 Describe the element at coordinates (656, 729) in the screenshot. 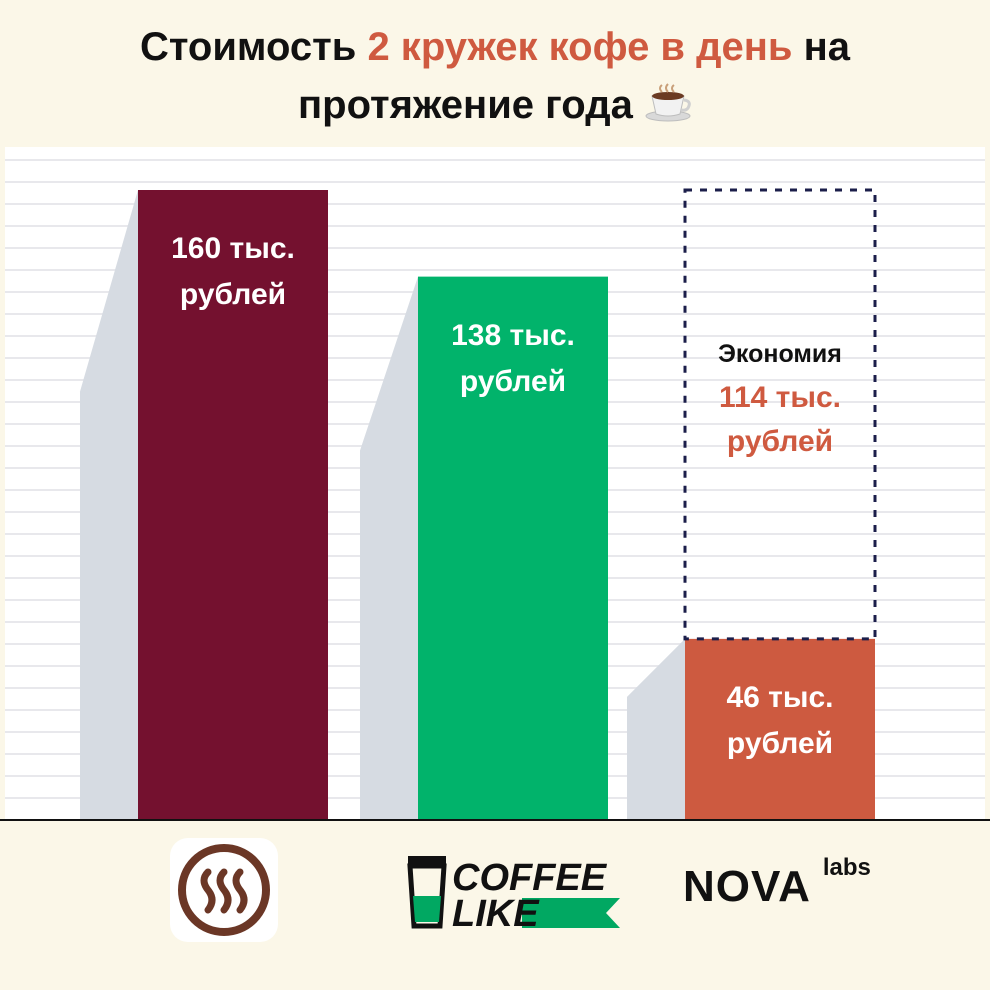

I see `bar-shadow-nova-labs` at that location.